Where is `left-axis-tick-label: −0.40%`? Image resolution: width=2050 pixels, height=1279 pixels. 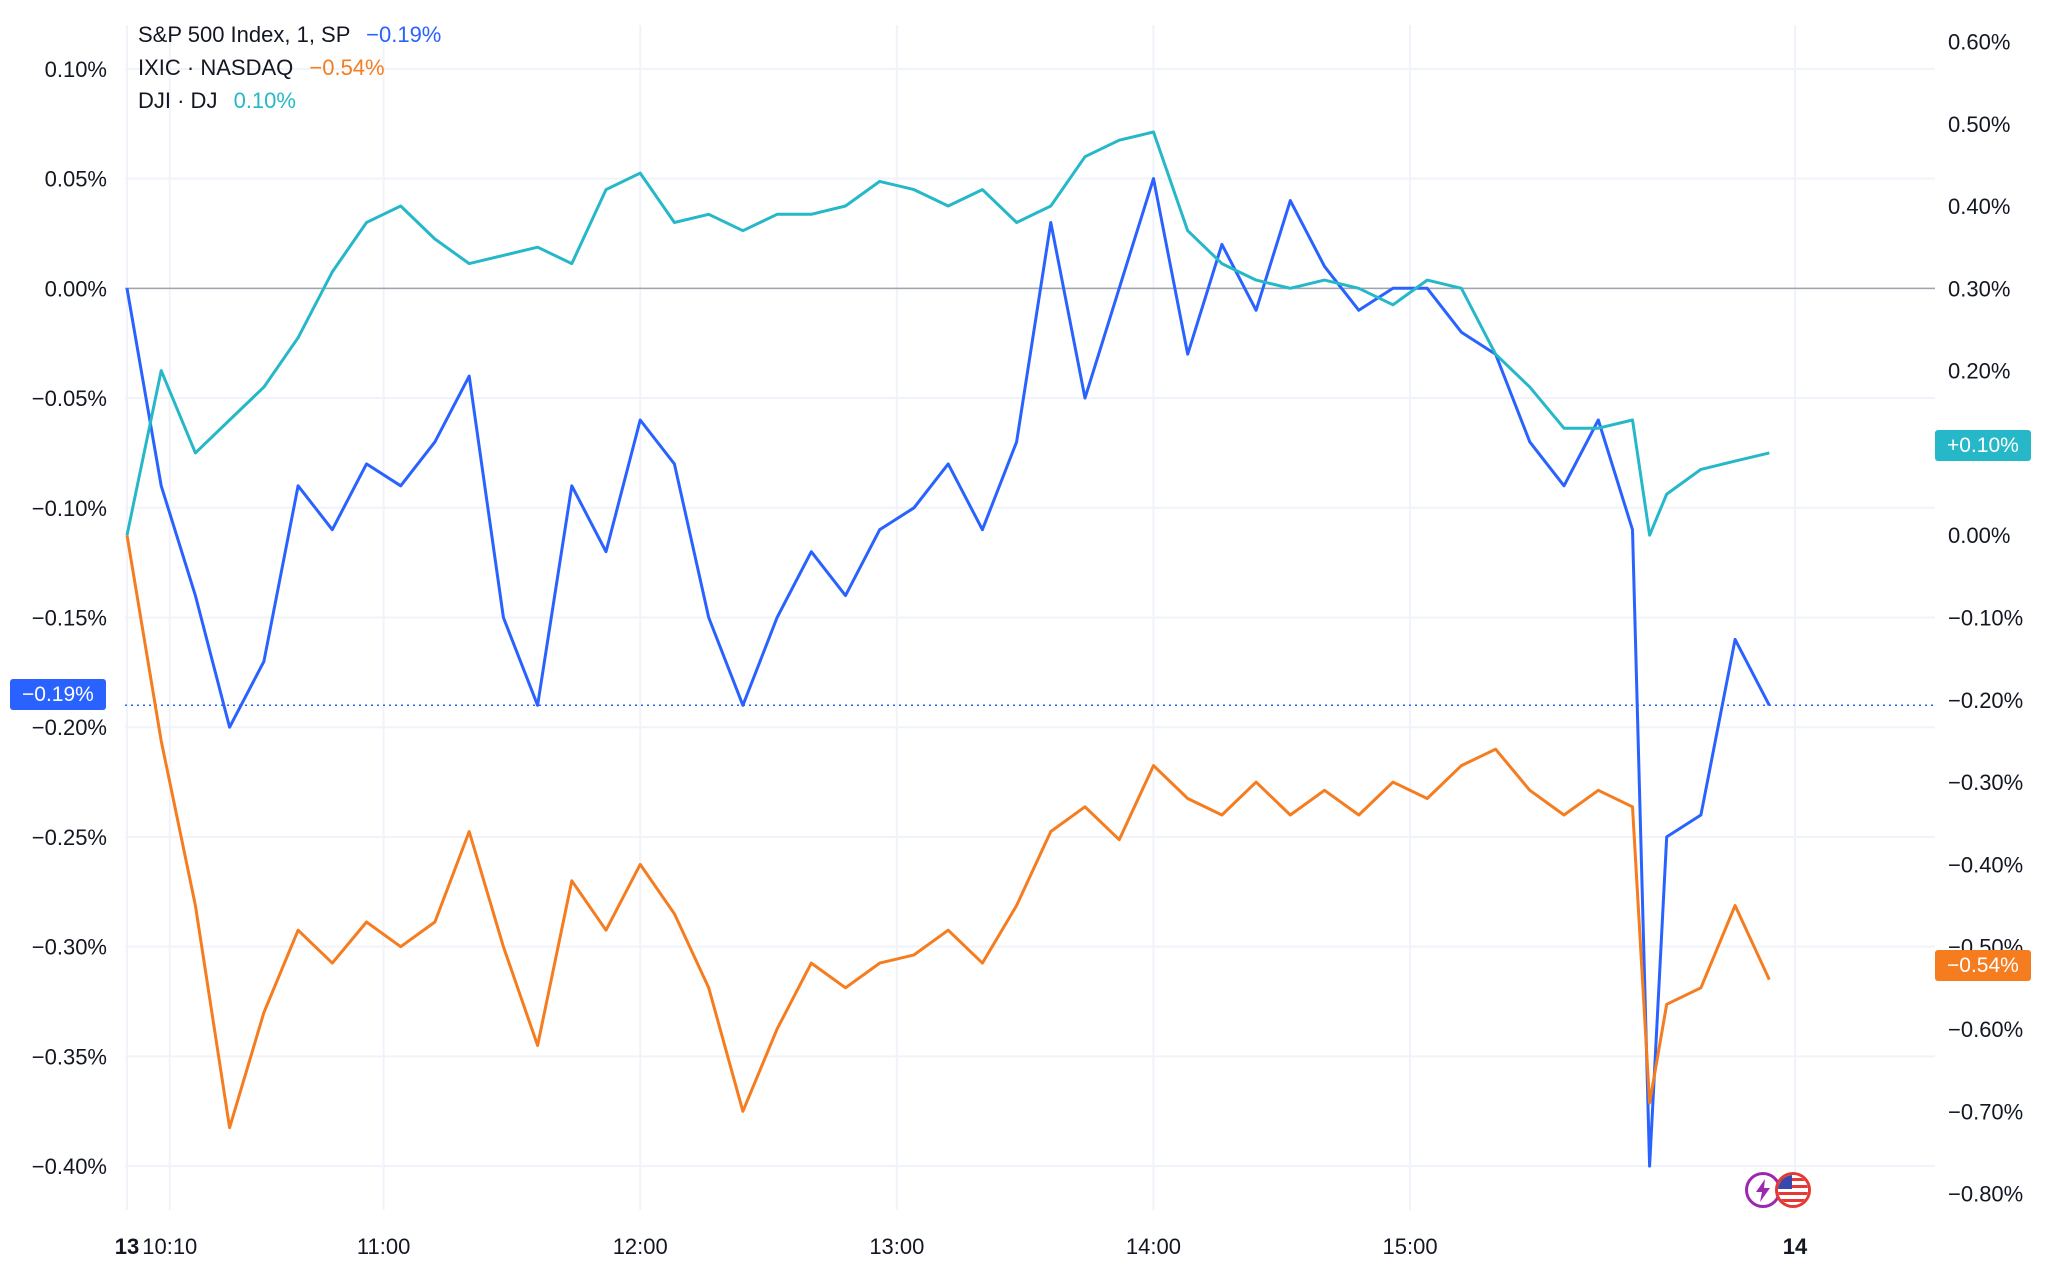 left-axis-tick-label: −0.40% is located at coordinates (69, 1166).